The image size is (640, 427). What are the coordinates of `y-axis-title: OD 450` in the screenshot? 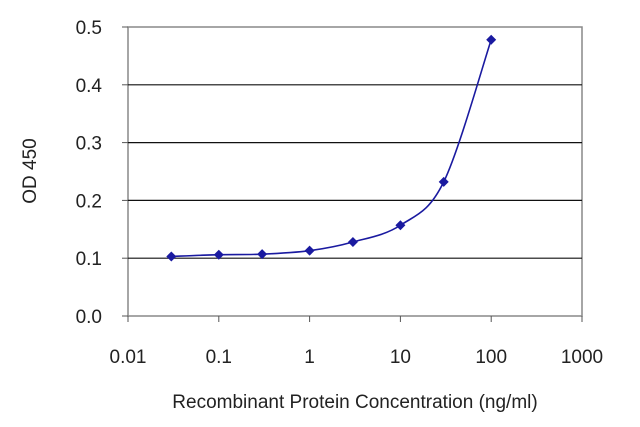 It's located at (30, 170).